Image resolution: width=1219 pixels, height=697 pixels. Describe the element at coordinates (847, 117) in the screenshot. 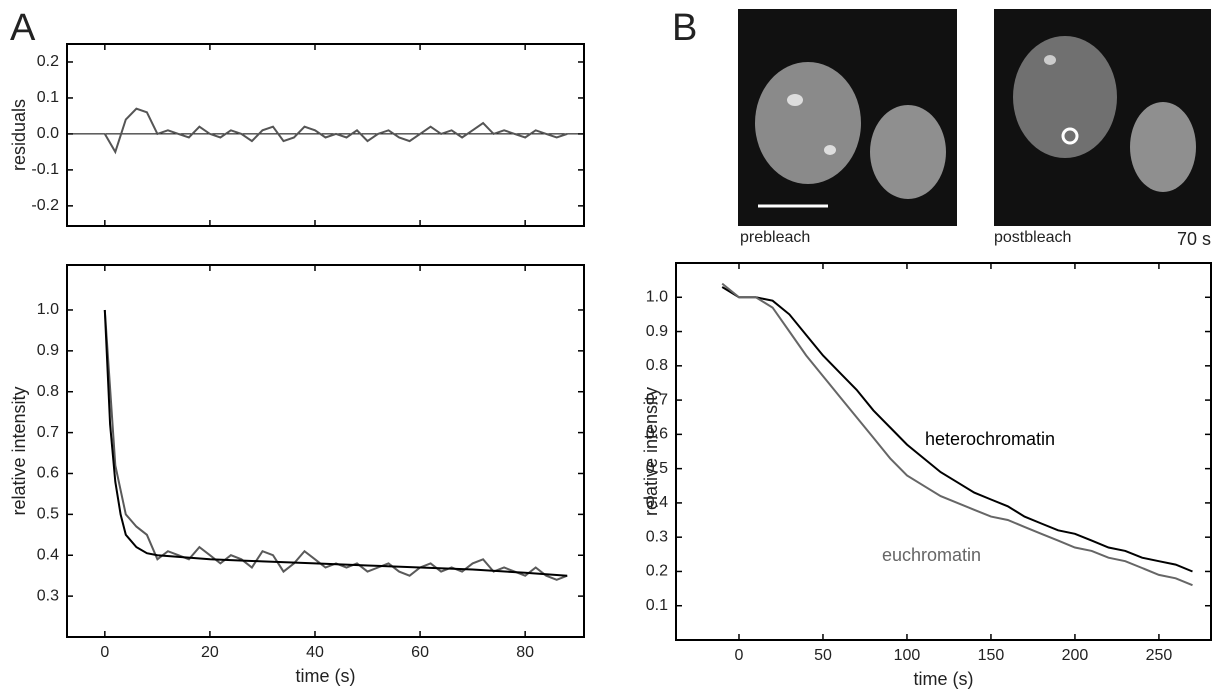

I see `prebleach-image` at that location.